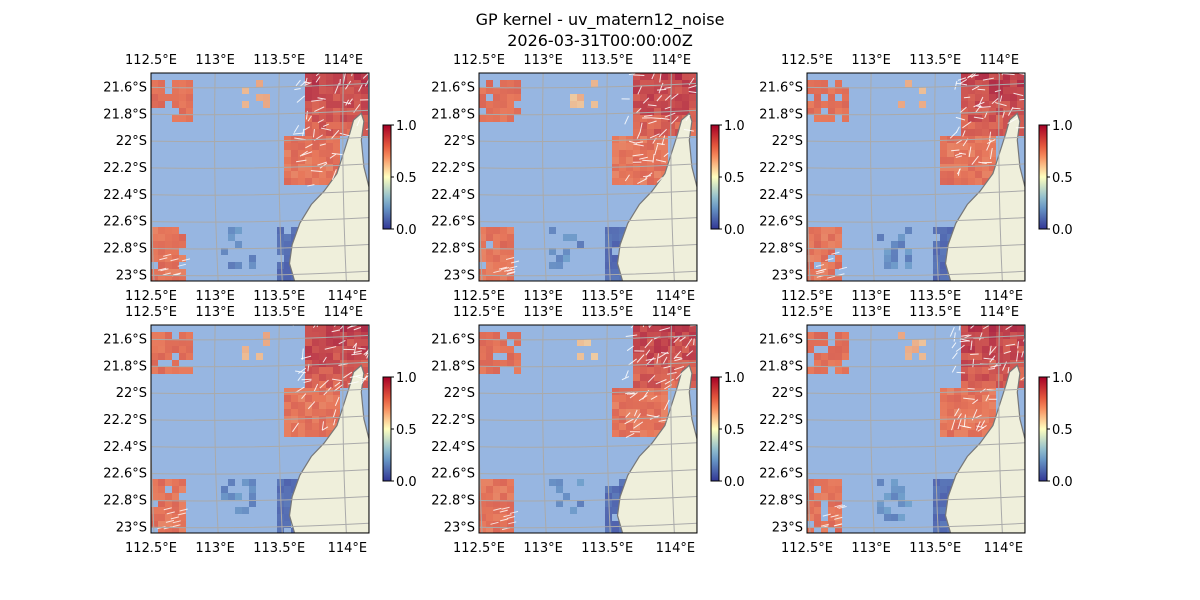  What do you see at coordinates (453, 420) in the screenshot?
I see `lat-tick-label: 22.2°S` at bounding box center [453, 420].